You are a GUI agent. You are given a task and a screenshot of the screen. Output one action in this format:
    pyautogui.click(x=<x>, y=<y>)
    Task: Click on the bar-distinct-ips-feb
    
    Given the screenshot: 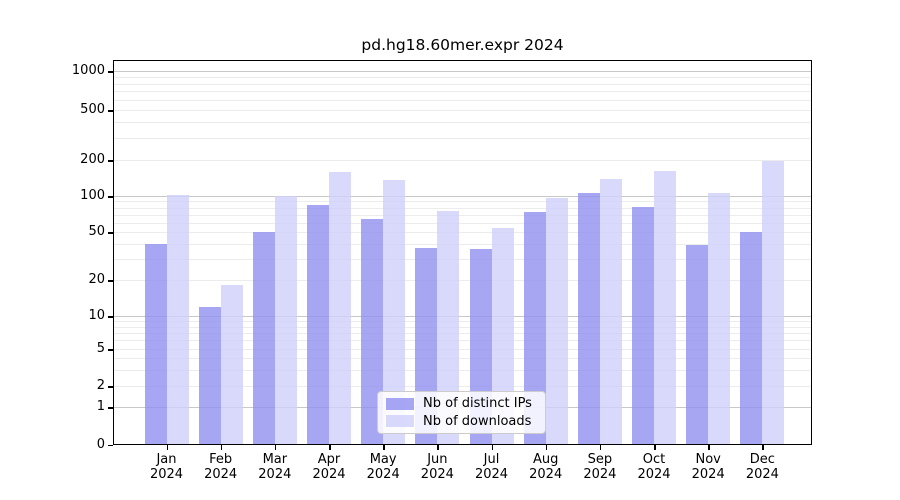 What is the action you would take?
    pyautogui.click(x=209, y=375)
    